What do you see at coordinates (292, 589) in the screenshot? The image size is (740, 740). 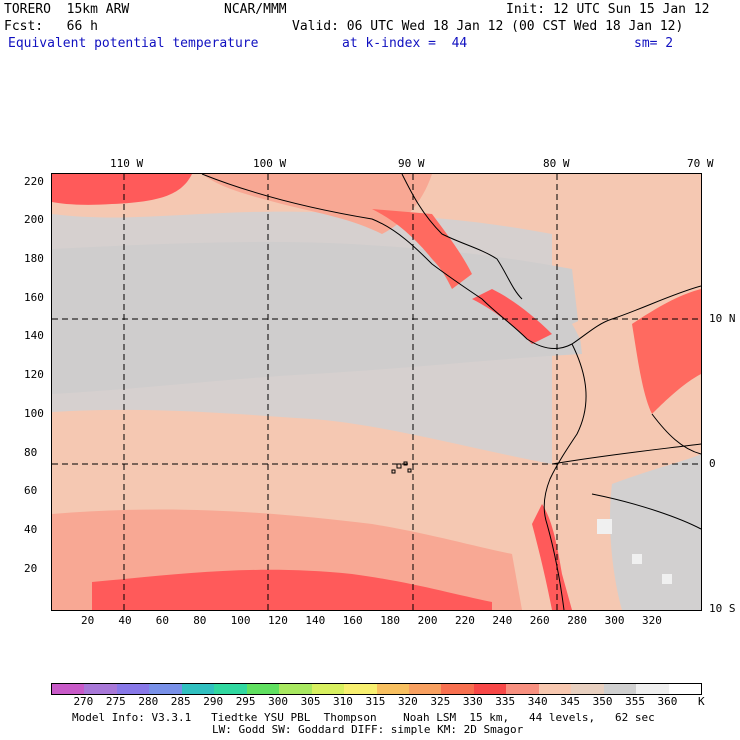 I see `band-330-south` at bounding box center [292, 589].